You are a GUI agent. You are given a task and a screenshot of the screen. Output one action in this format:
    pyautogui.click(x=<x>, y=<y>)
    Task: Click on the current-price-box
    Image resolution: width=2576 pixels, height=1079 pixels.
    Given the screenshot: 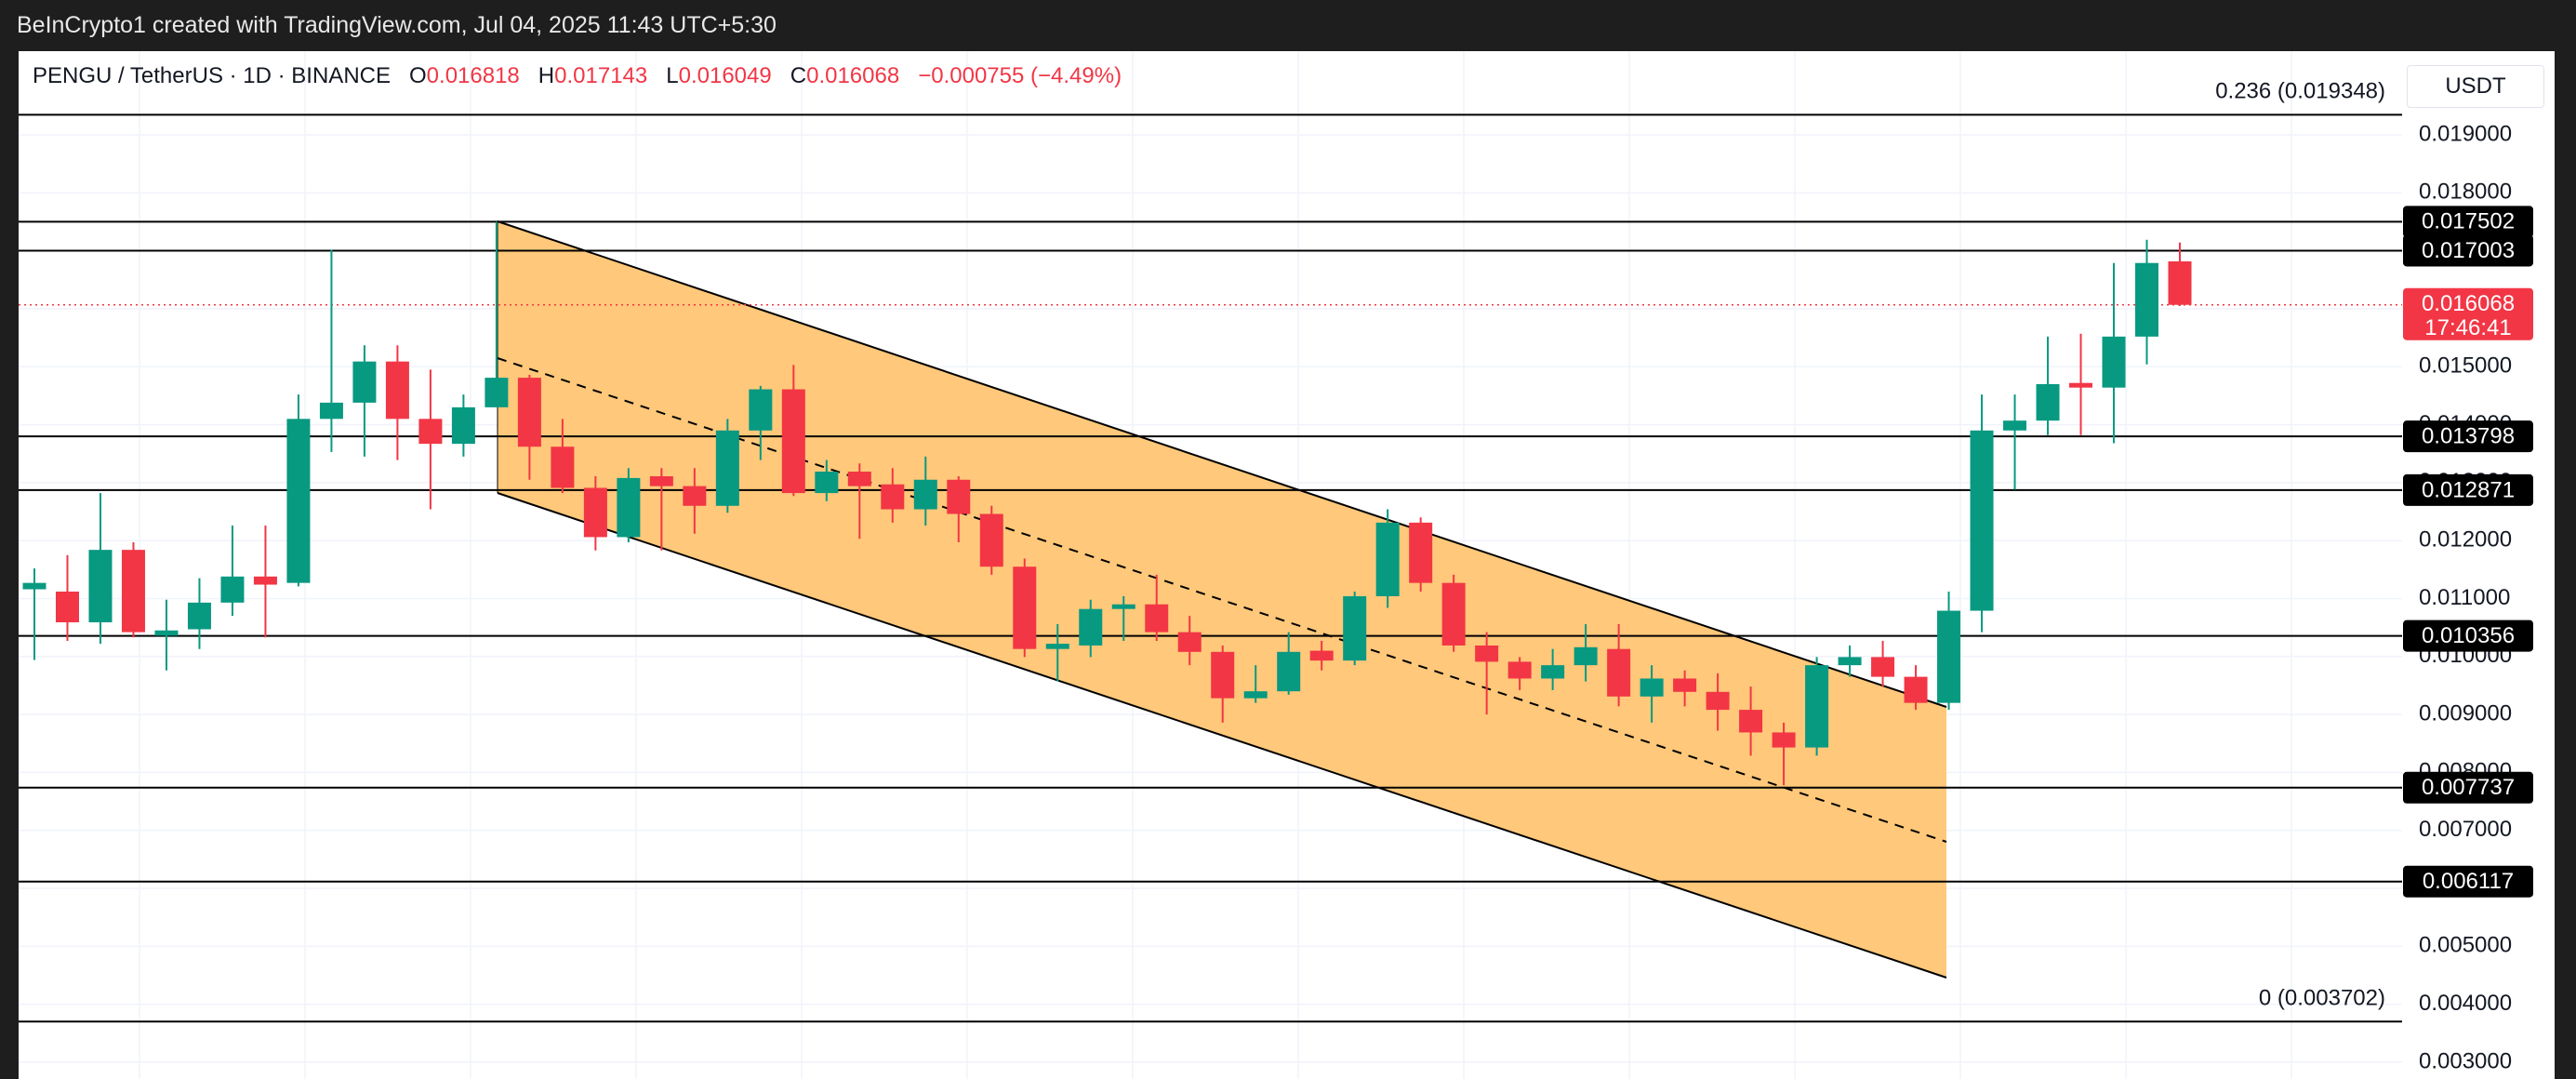 What is the action you would take?
    pyautogui.click(x=2468, y=313)
    